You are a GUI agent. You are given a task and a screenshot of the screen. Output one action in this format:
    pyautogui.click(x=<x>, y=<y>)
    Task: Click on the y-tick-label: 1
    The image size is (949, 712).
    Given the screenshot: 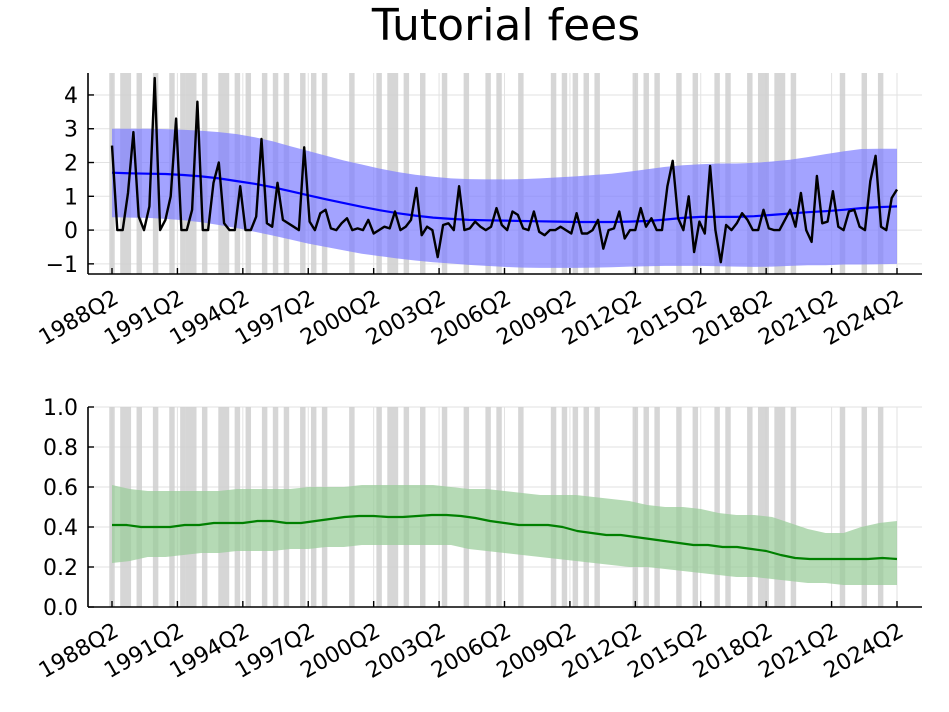 What is the action you would take?
    pyautogui.click(x=71, y=197)
    